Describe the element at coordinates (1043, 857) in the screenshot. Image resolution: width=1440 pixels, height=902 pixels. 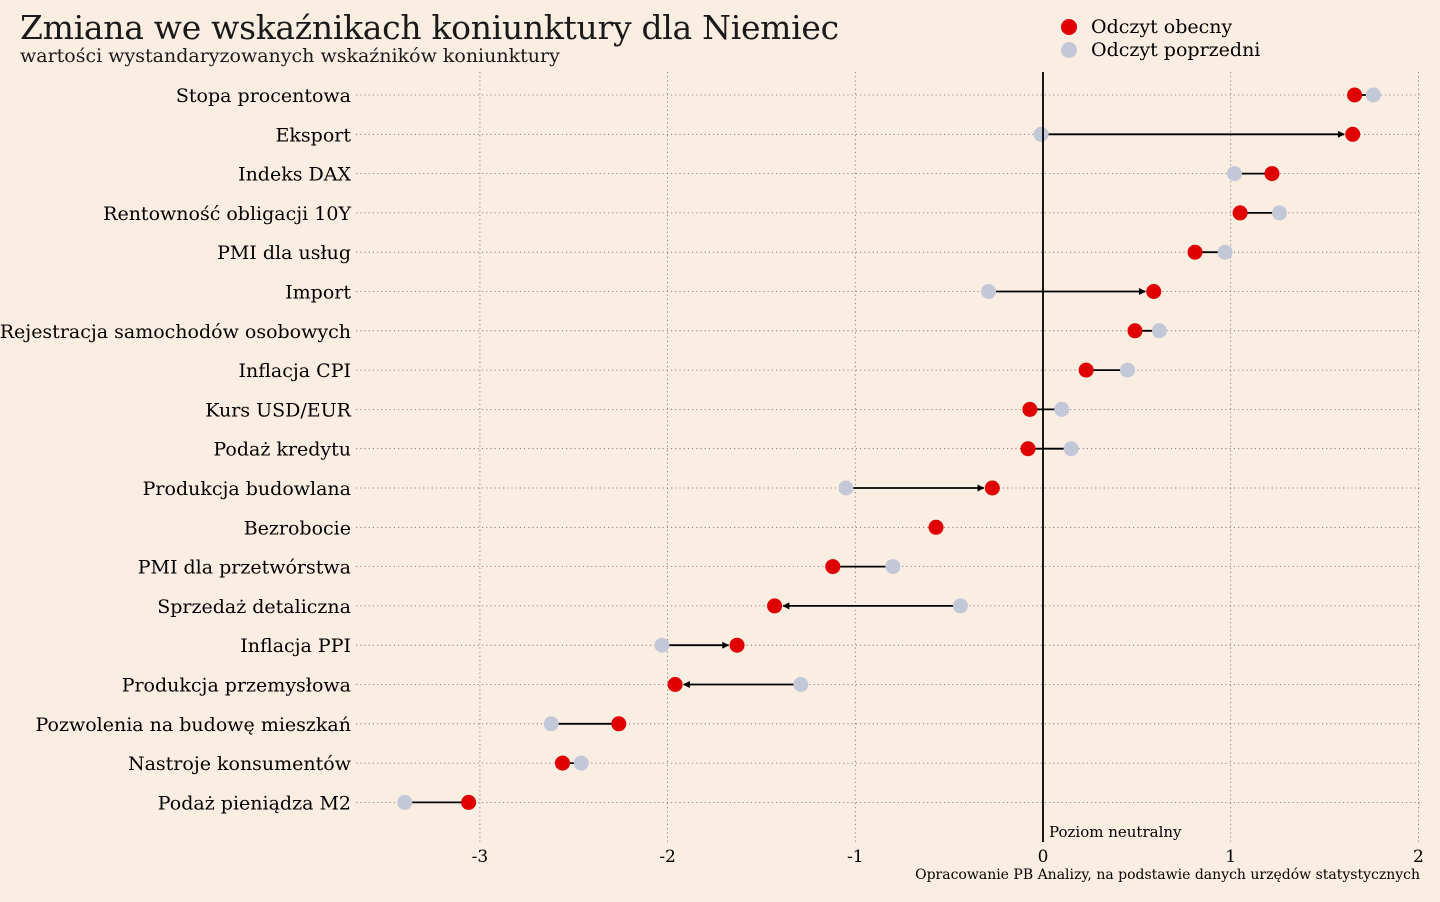
I see `x-tick-label: 0` at that location.